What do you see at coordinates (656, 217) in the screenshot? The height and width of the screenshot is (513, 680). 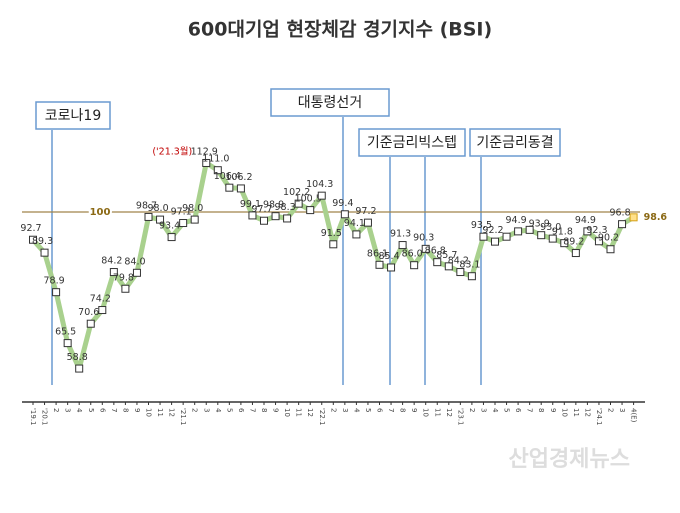 I see `data-label: 98.6` at bounding box center [656, 217].